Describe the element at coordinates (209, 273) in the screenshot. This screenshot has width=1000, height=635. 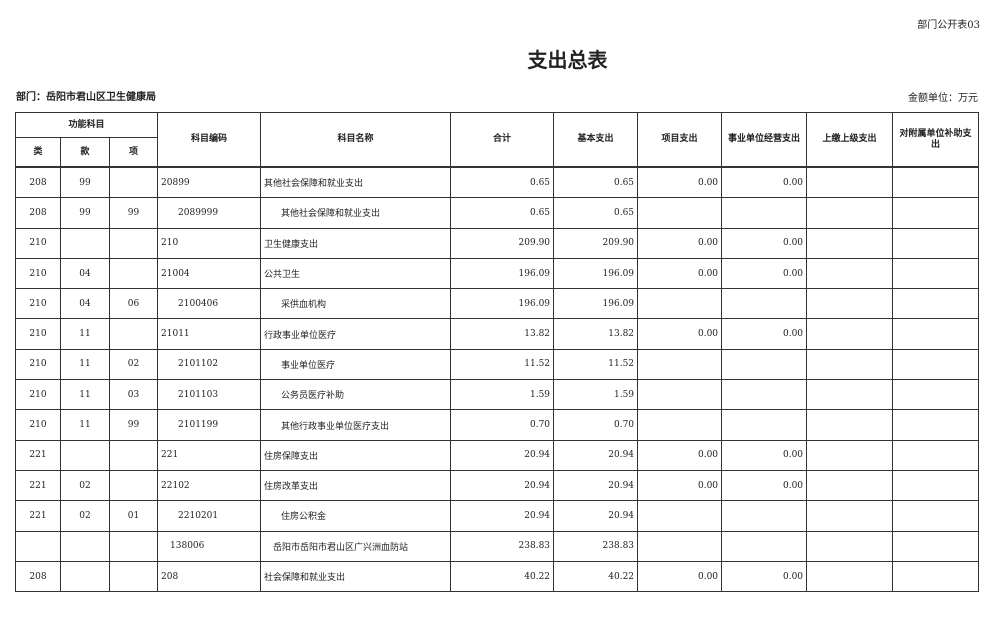
I see `cell-code: 21004` at that location.